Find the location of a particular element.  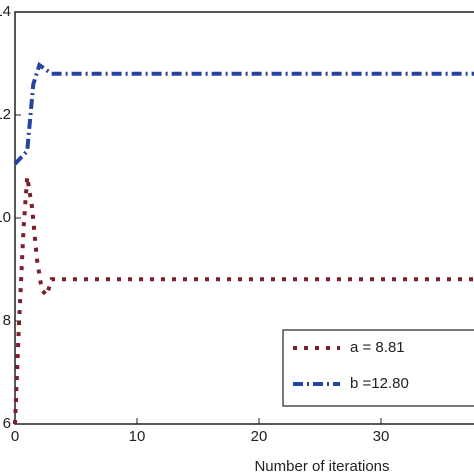

x-tick-label: 20 is located at coordinates (259, 436).